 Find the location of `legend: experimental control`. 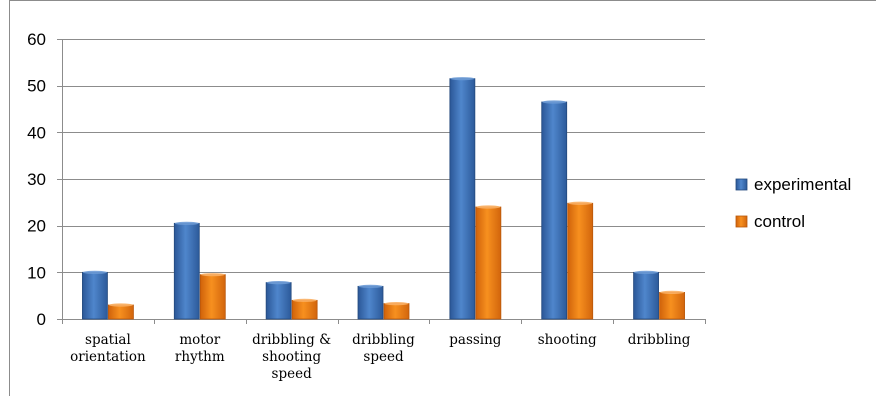

legend: experimental control is located at coordinates (793, 203).